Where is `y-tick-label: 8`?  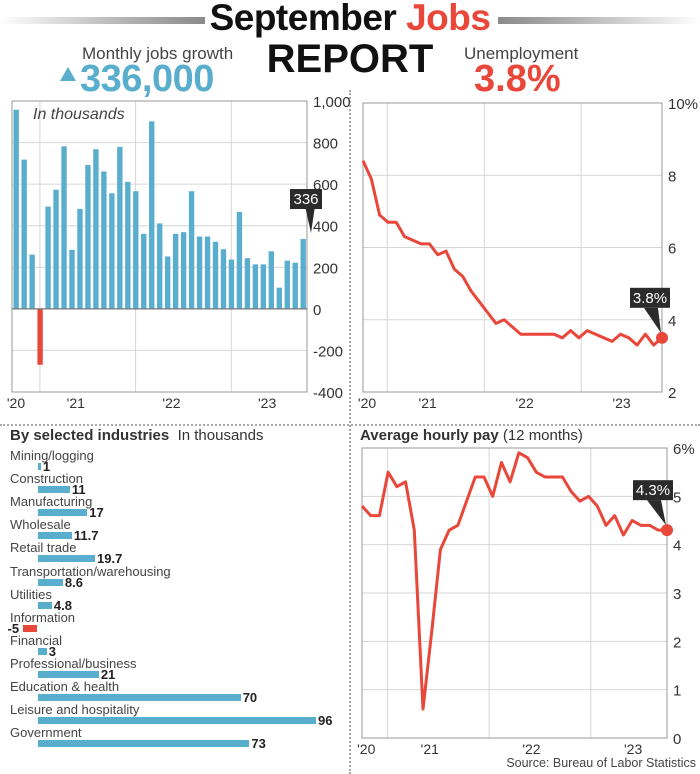
y-tick-label: 8 is located at coordinates (672, 176).